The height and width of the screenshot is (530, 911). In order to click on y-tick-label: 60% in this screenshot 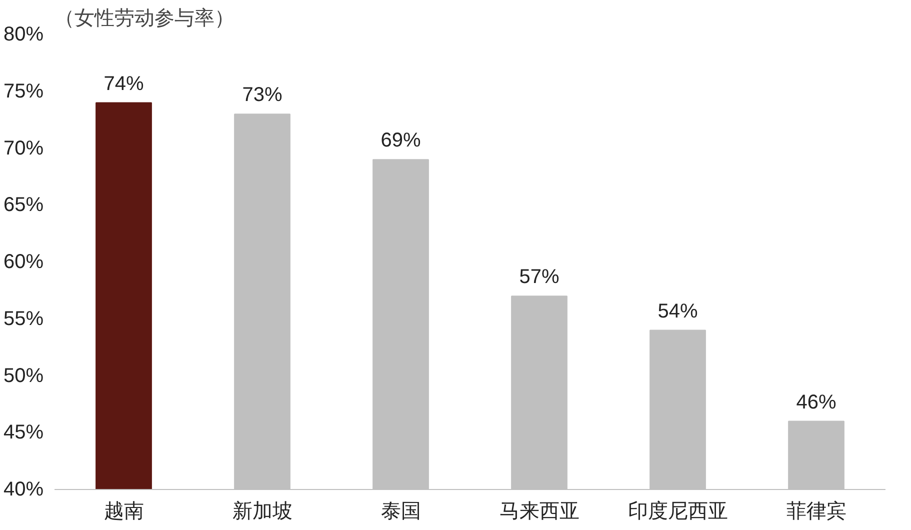, I will do `click(23, 262)`.